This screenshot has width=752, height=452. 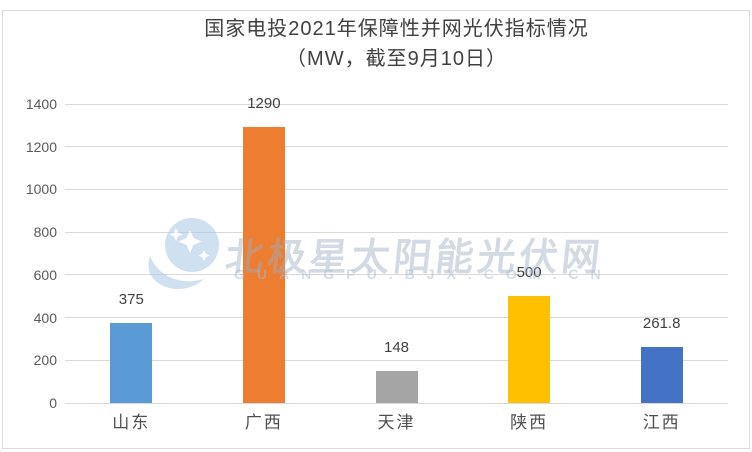 What do you see at coordinates (41, 146) in the screenshot?
I see `y-axis-label: 1200` at bounding box center [41, 146].